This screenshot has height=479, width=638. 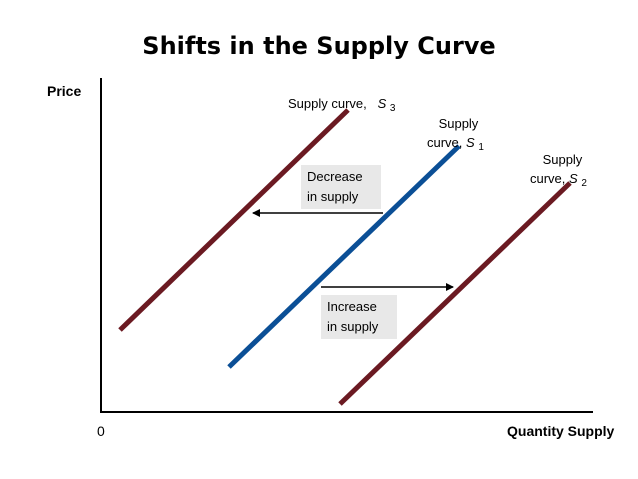 I want to click on curve-label-s3-subscript: 3, so click(x=392, y=108).